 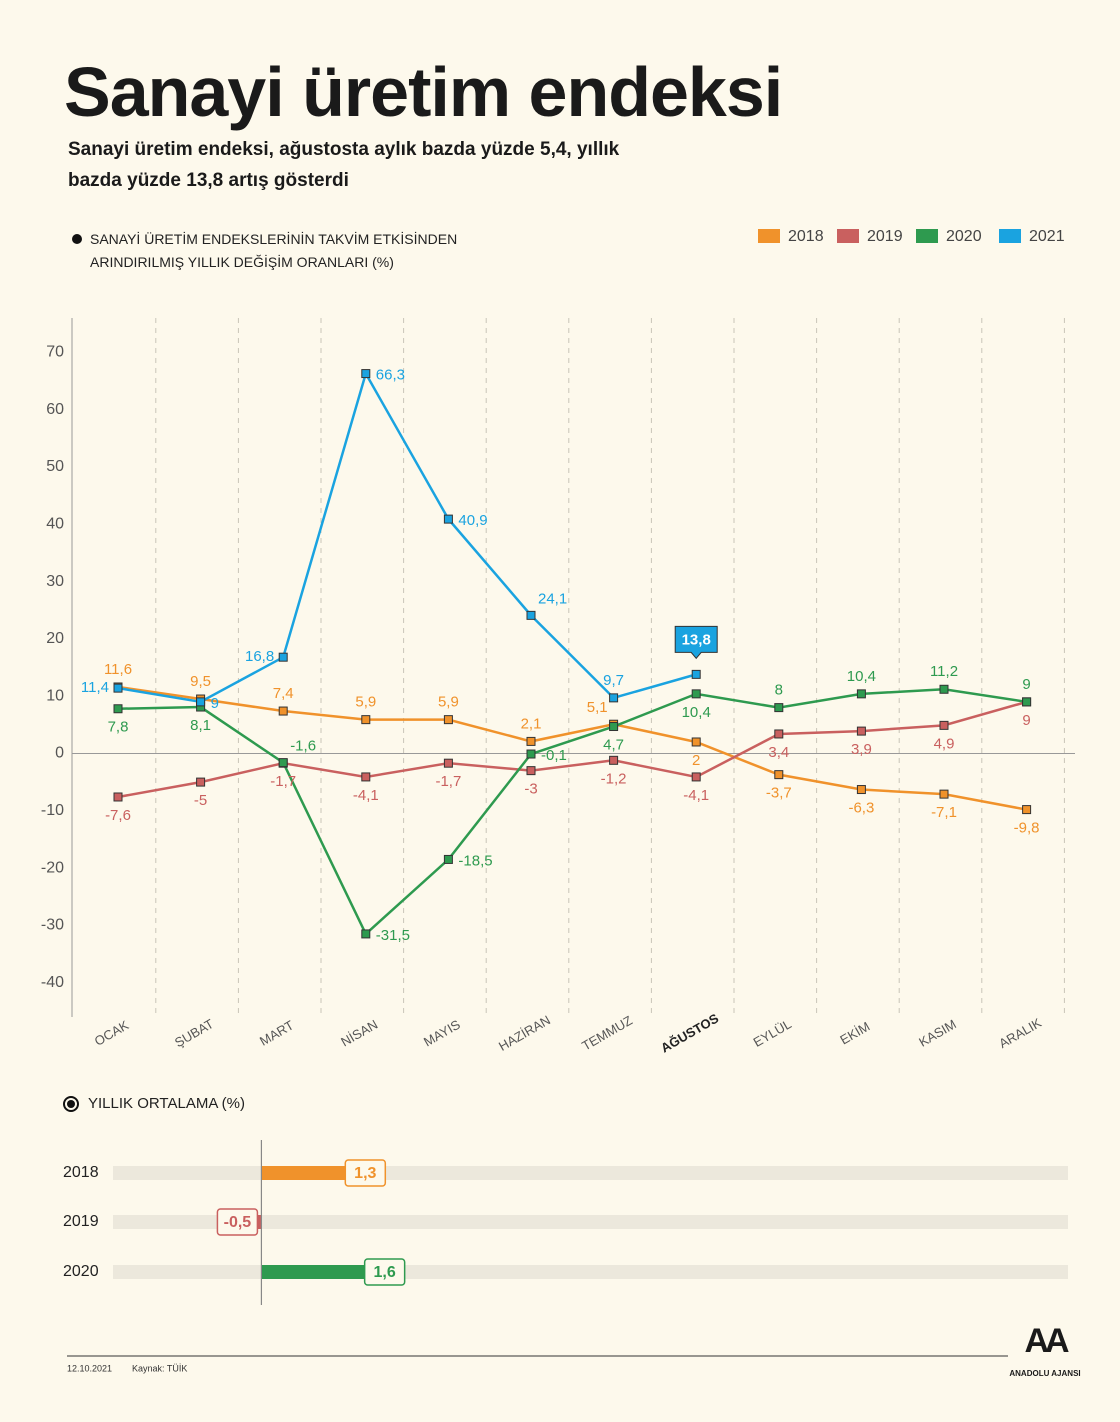 What do you see at coordinates (696, 760) in the screenshot?
I see `data-label: 2` at bounding box center [696, 760].